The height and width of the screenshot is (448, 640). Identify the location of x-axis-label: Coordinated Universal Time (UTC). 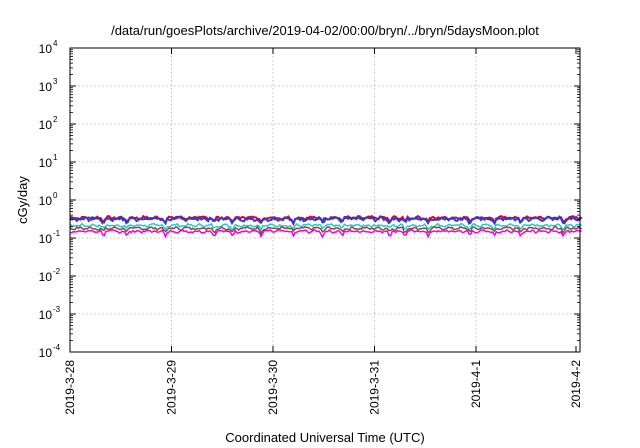
(324, 437).